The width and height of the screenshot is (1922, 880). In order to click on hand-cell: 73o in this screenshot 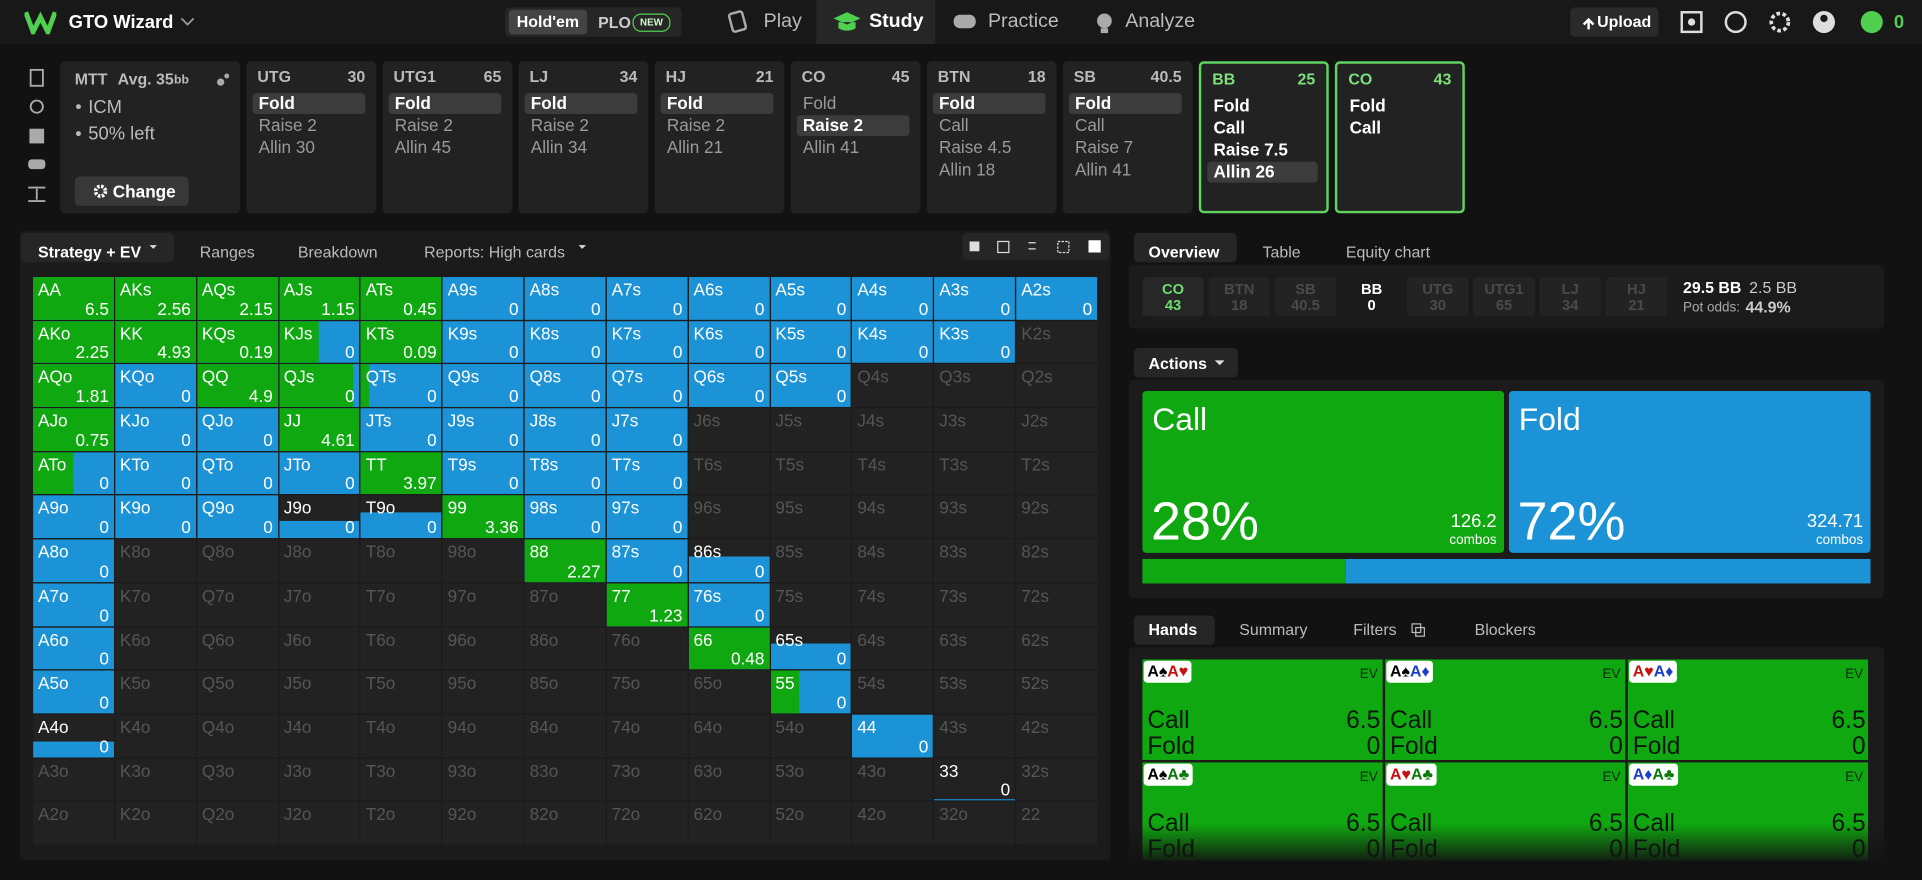, I will do `click(647, 779)`.